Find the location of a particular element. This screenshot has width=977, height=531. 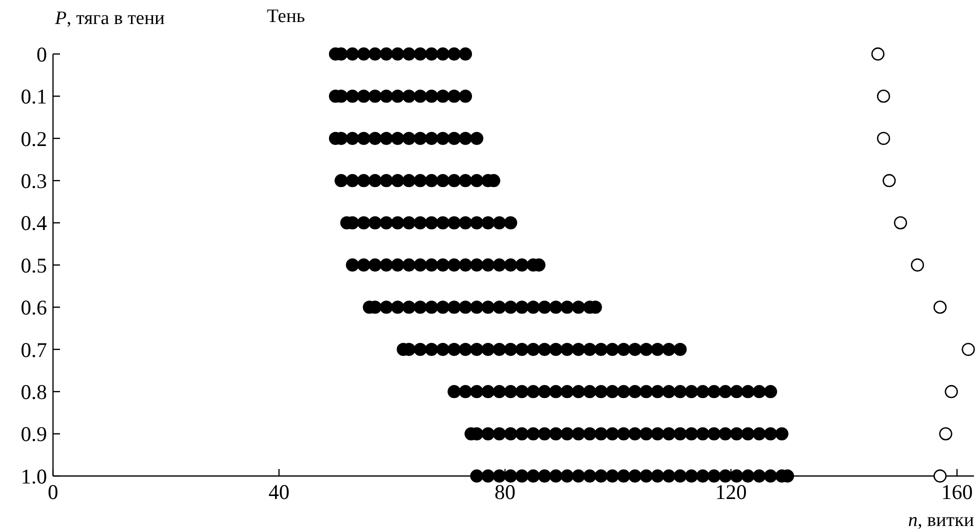

x-tick-label: 80 is located at coordinates (505, 492).